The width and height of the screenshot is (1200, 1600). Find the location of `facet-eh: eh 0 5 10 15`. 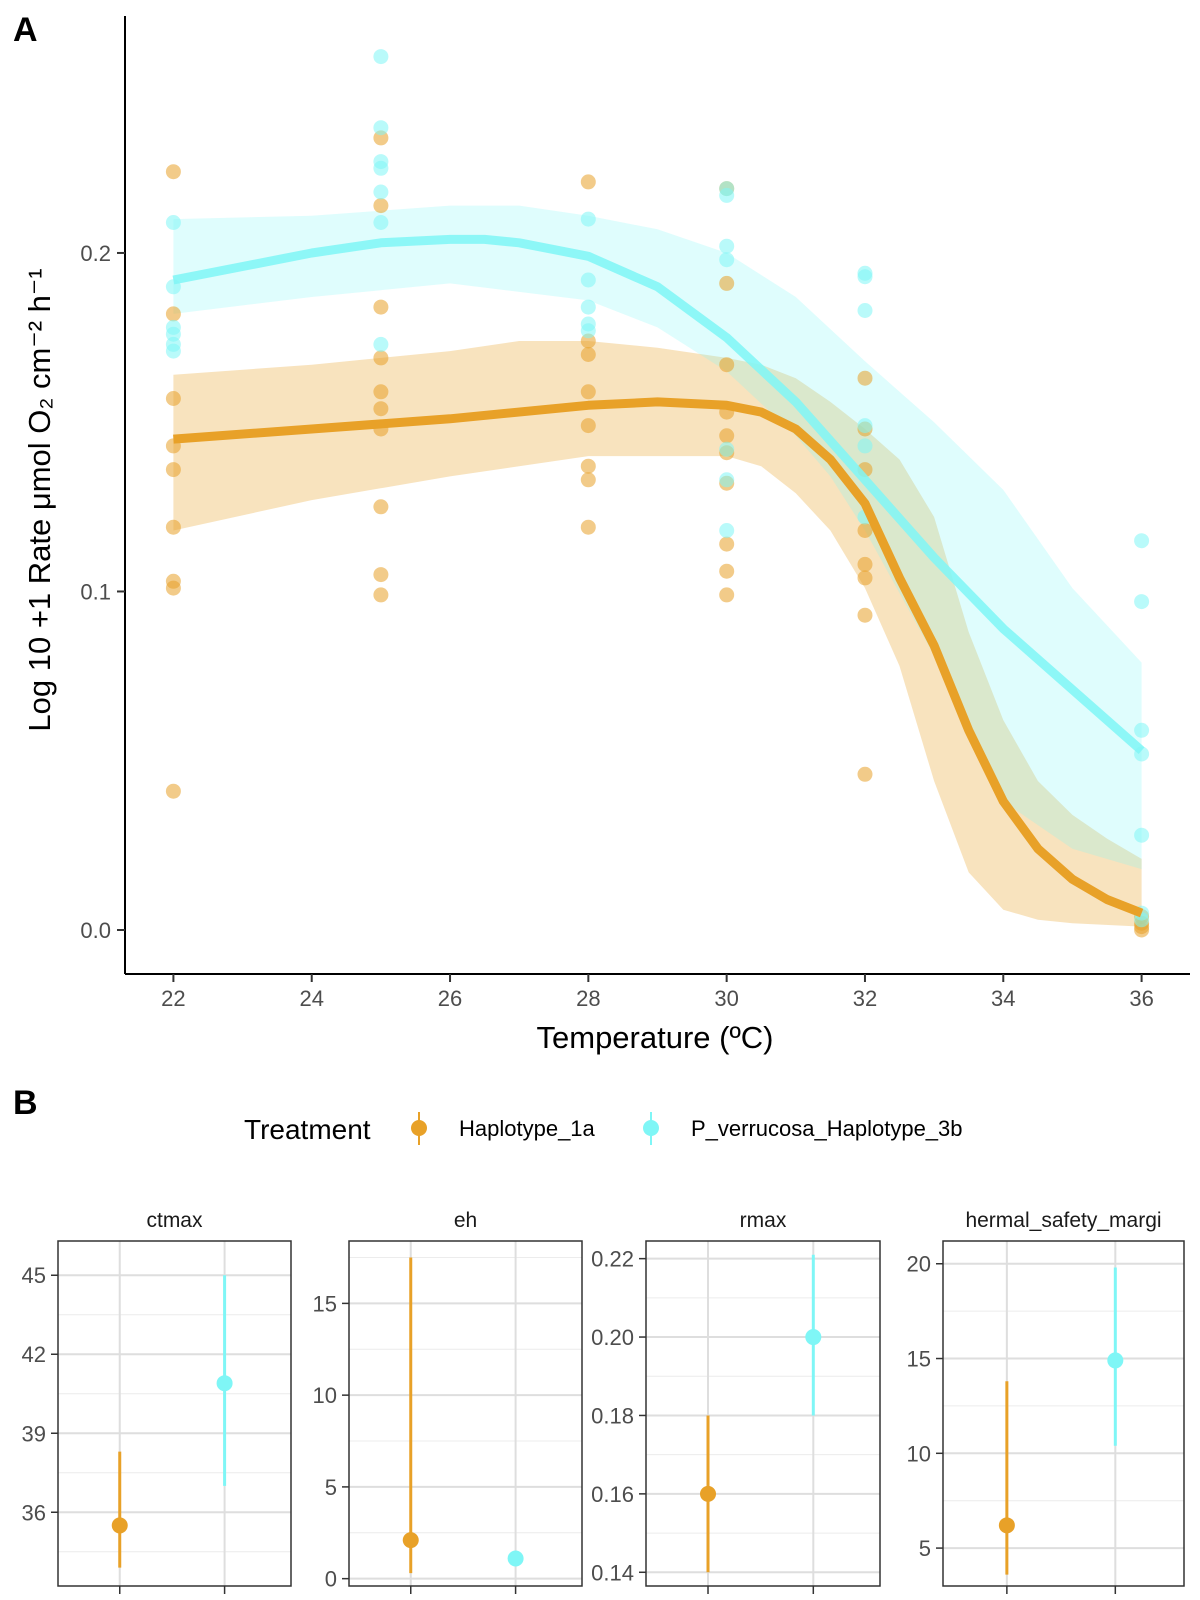

facet-eh: eh 0 5 10 15 is located at coordinates (448, 1401).